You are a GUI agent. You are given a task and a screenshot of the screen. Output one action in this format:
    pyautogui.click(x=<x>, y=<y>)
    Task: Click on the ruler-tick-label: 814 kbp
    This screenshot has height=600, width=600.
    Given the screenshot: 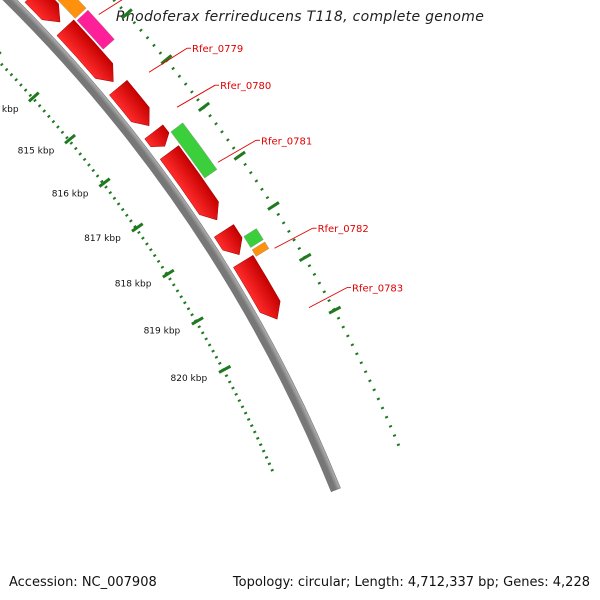 What is the action you would take?
    pyautogui.click(x=9, y=110)
    